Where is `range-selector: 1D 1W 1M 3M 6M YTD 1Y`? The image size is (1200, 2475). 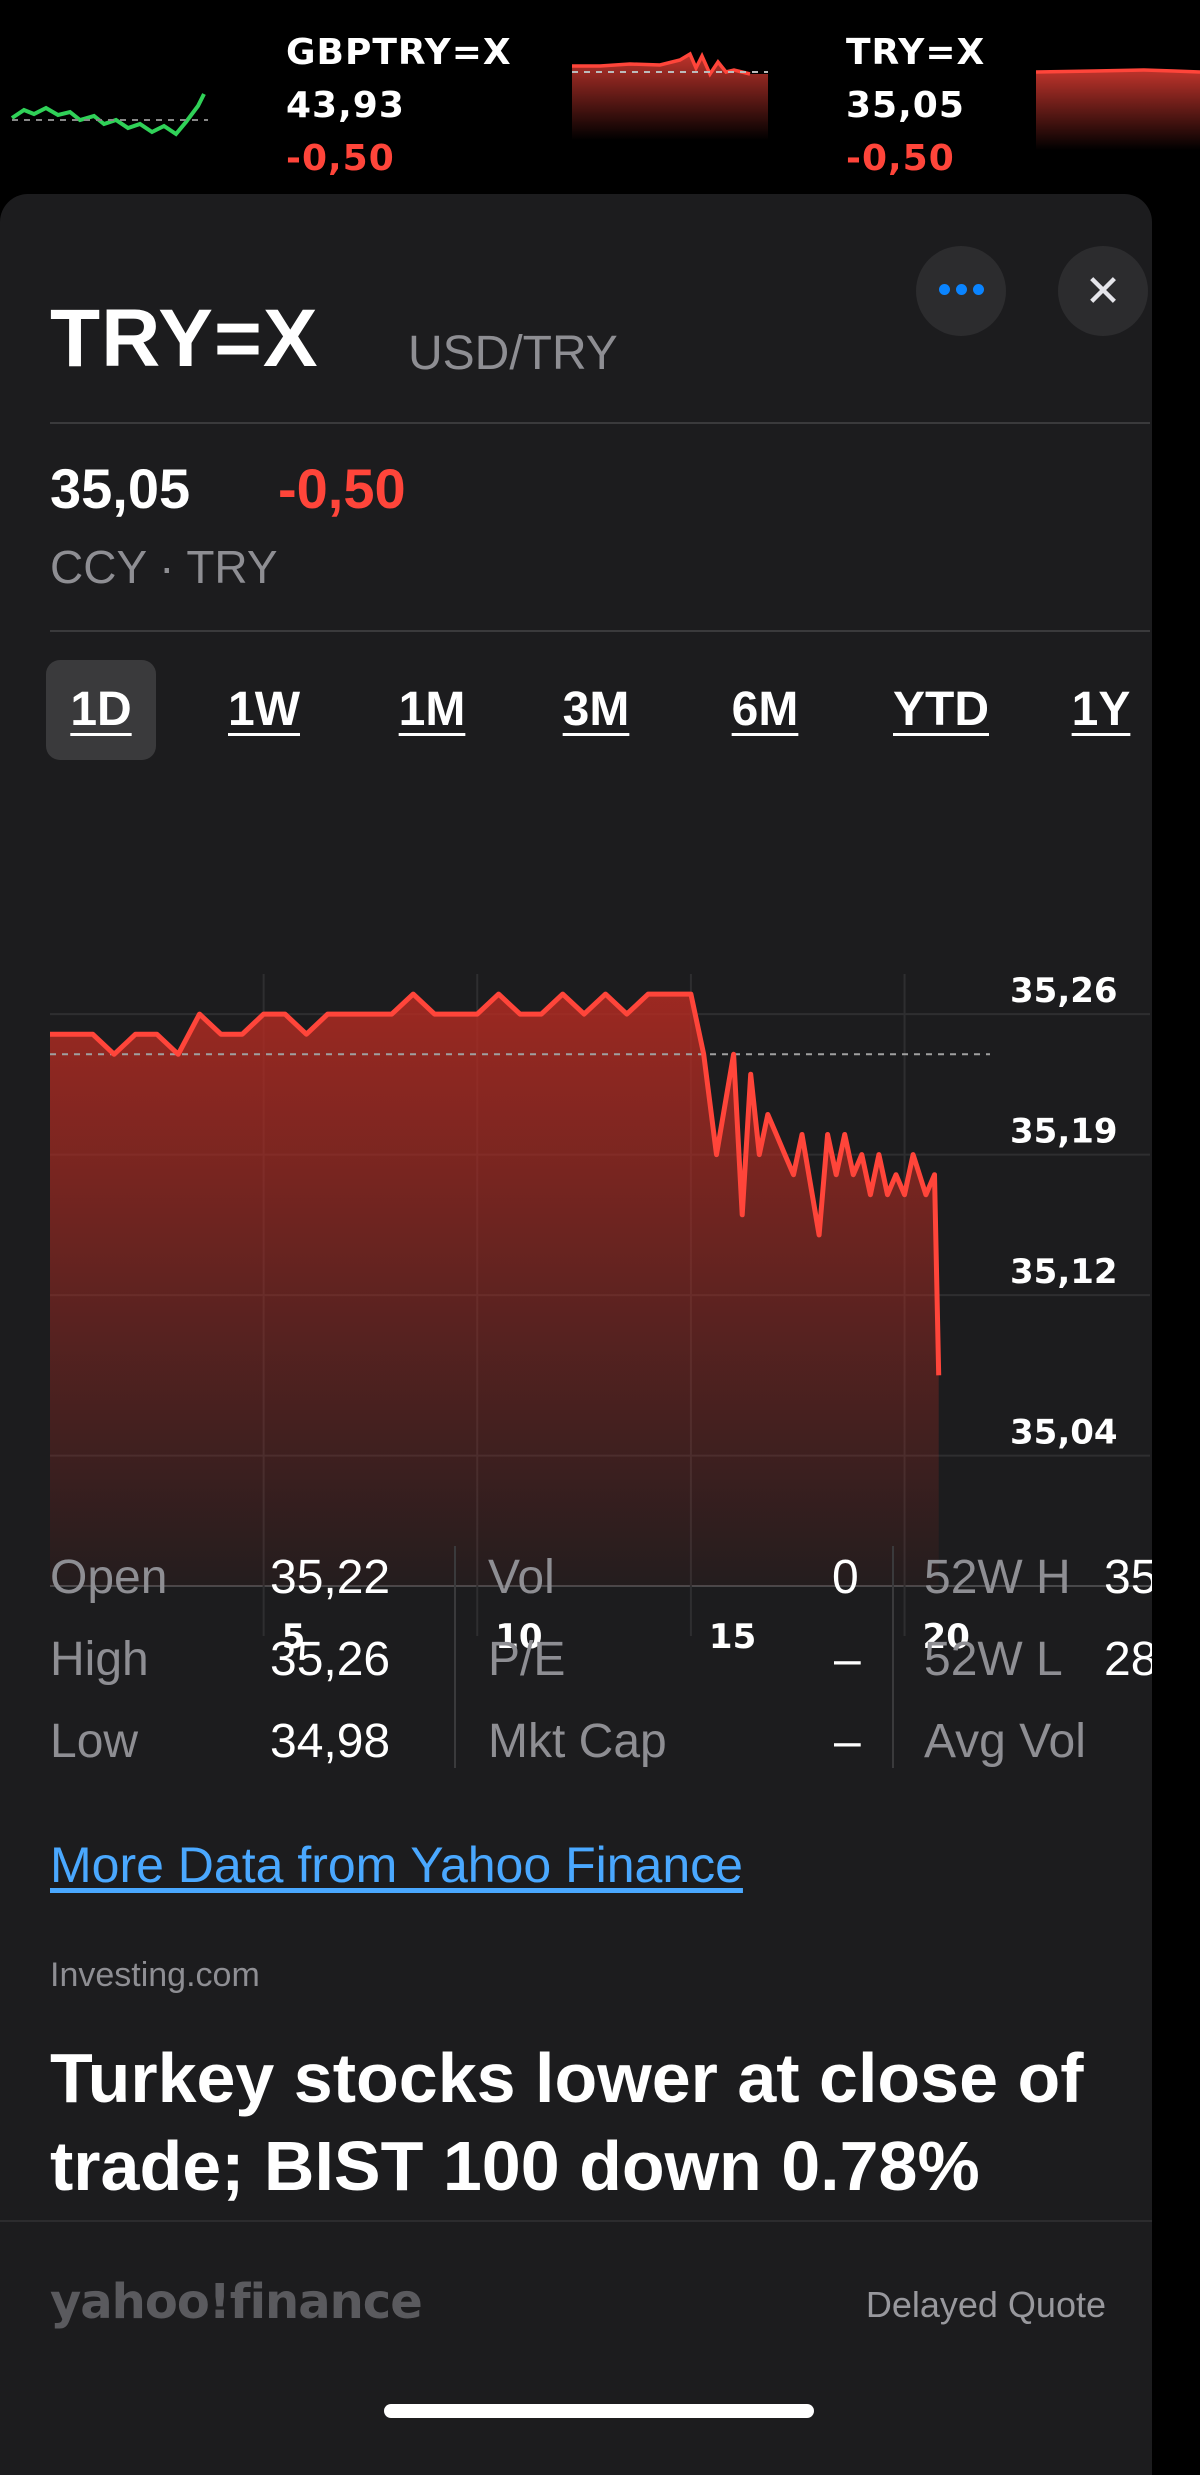 range-selector: 1D 1W 1M 3M 6M YTD 1Y is located at coordinates (599, 710).